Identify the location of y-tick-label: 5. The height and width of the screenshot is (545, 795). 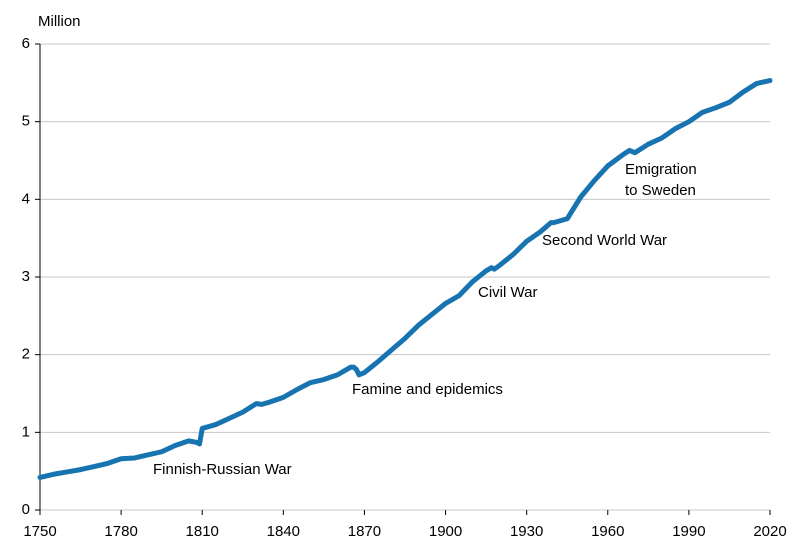
(26, 121).